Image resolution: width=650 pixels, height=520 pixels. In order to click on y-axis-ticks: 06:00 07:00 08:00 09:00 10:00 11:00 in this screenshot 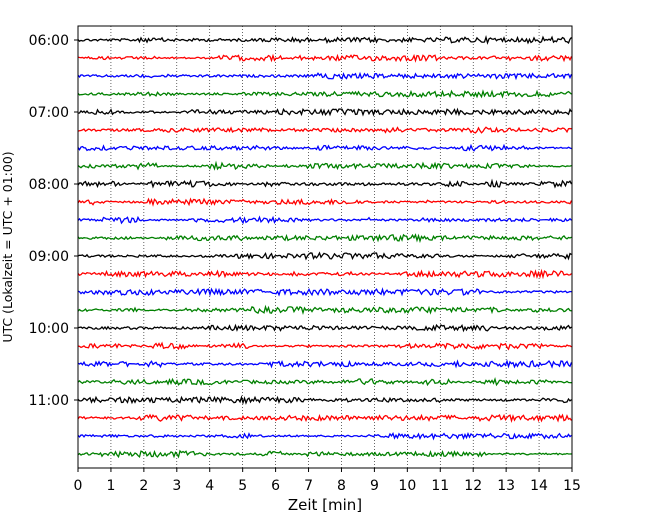, I will do `click(53, 221)`.